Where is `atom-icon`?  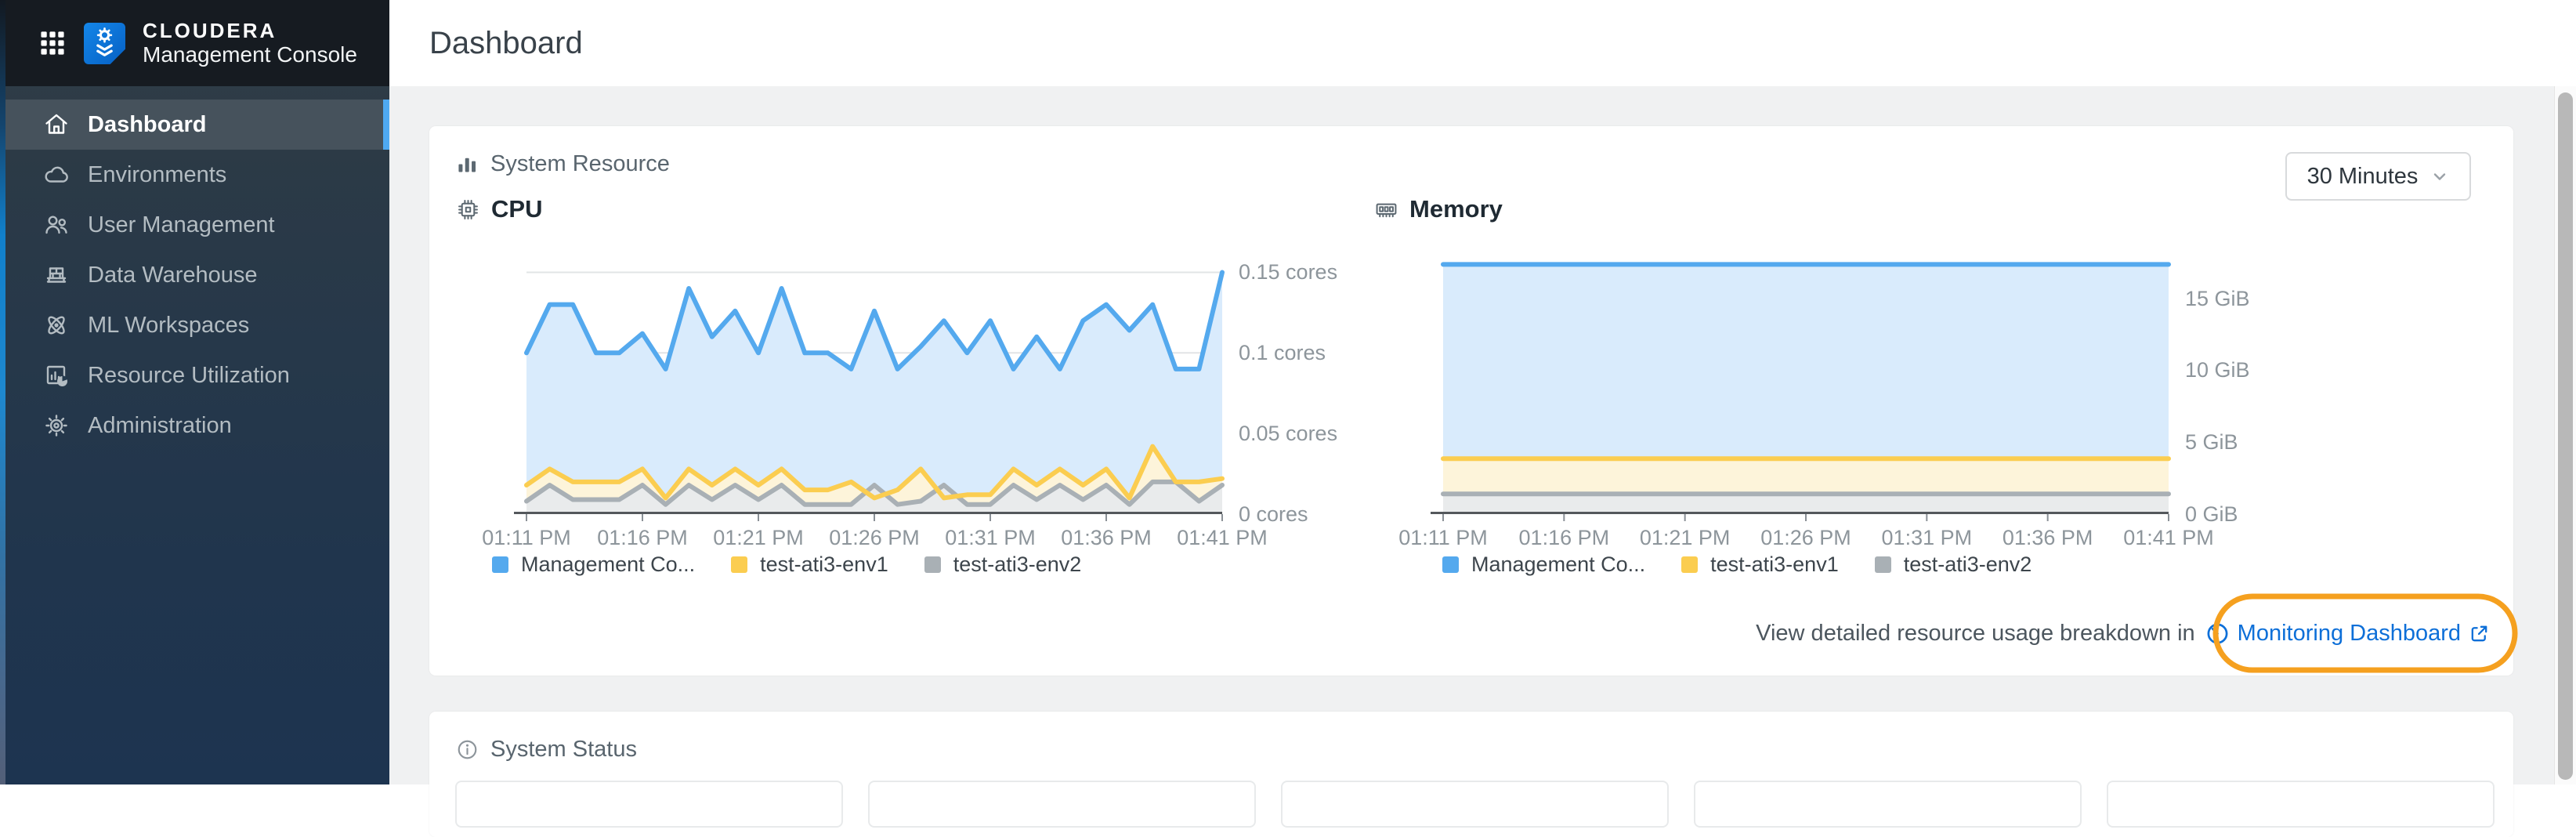
atom-icon is located at coordinates (56, 325).